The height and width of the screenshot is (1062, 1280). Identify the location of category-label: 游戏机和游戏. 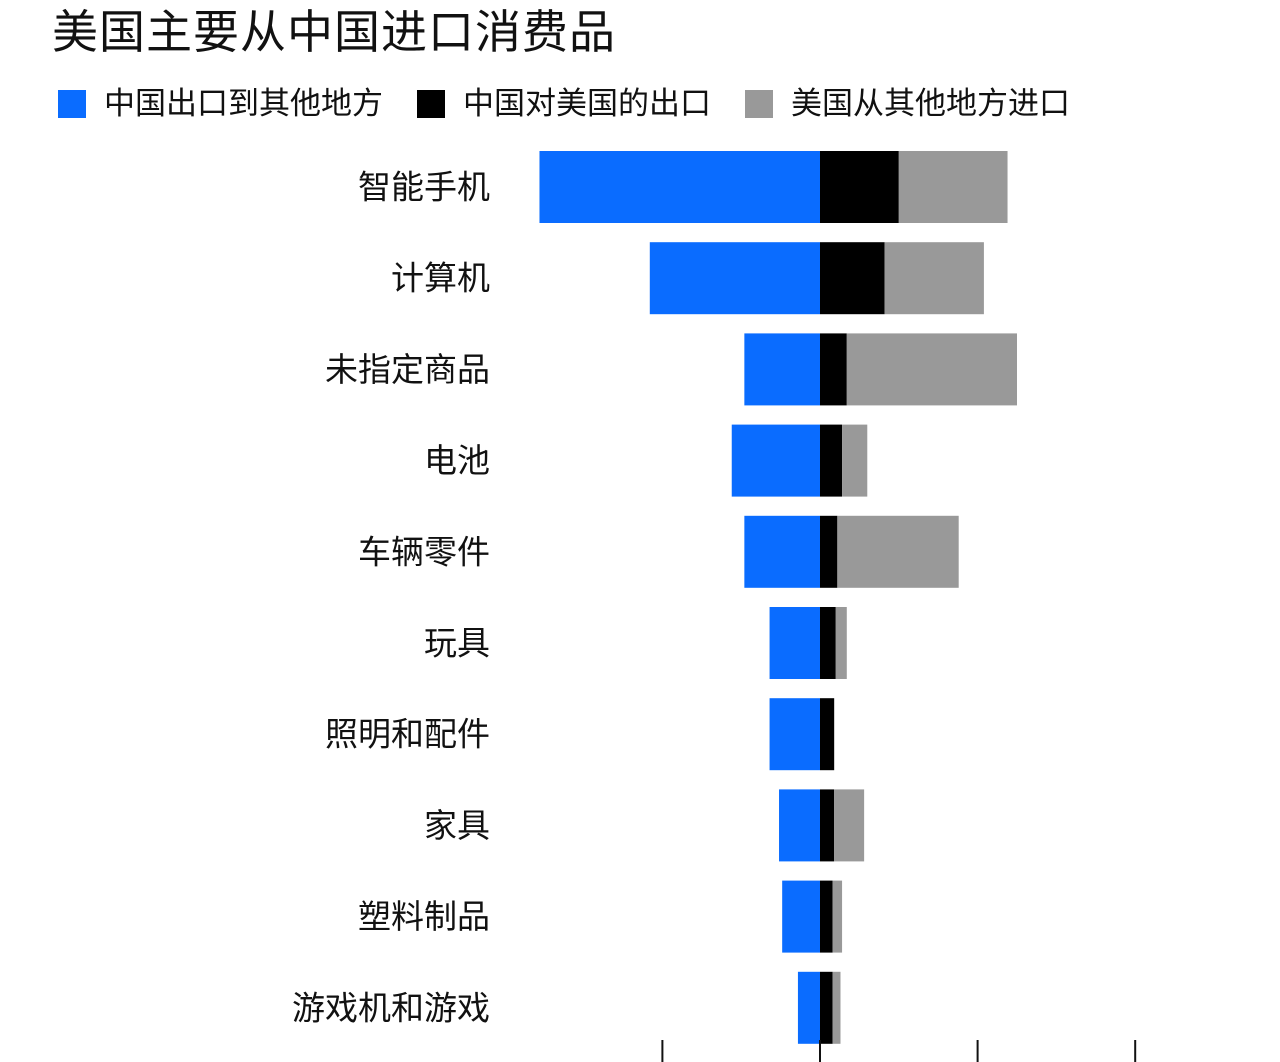
(391, 1007).